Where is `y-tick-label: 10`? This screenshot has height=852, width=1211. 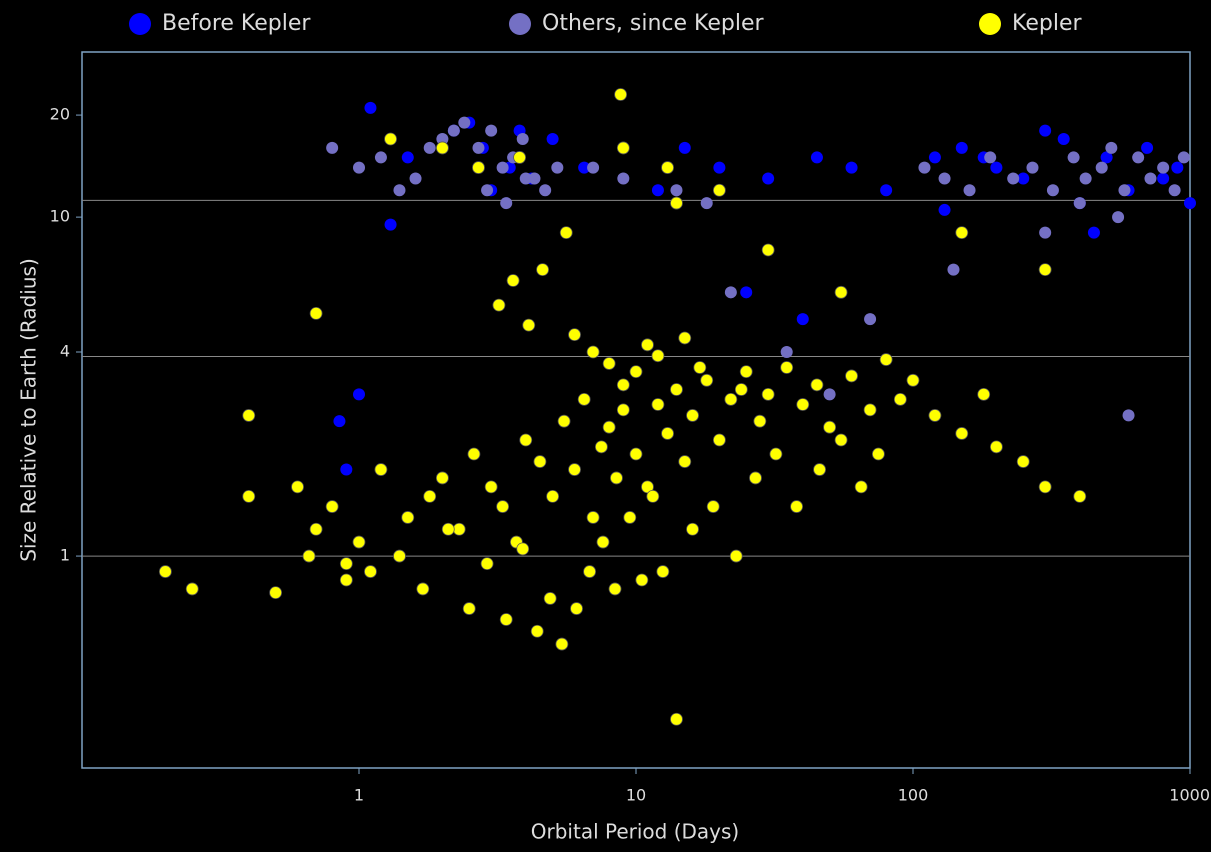
y-tick-label: 10 is located at coordinates (60, 216).